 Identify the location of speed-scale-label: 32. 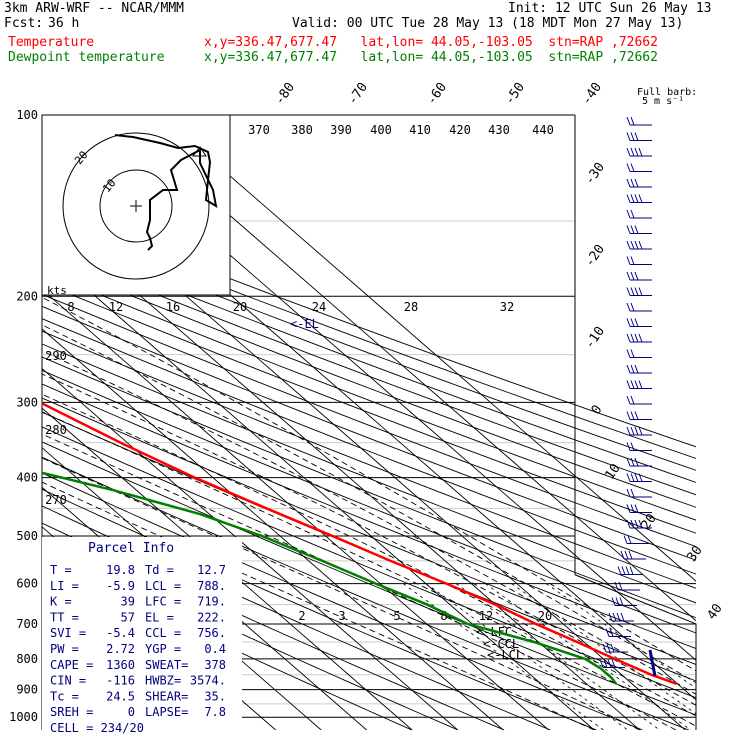
(507, 307).